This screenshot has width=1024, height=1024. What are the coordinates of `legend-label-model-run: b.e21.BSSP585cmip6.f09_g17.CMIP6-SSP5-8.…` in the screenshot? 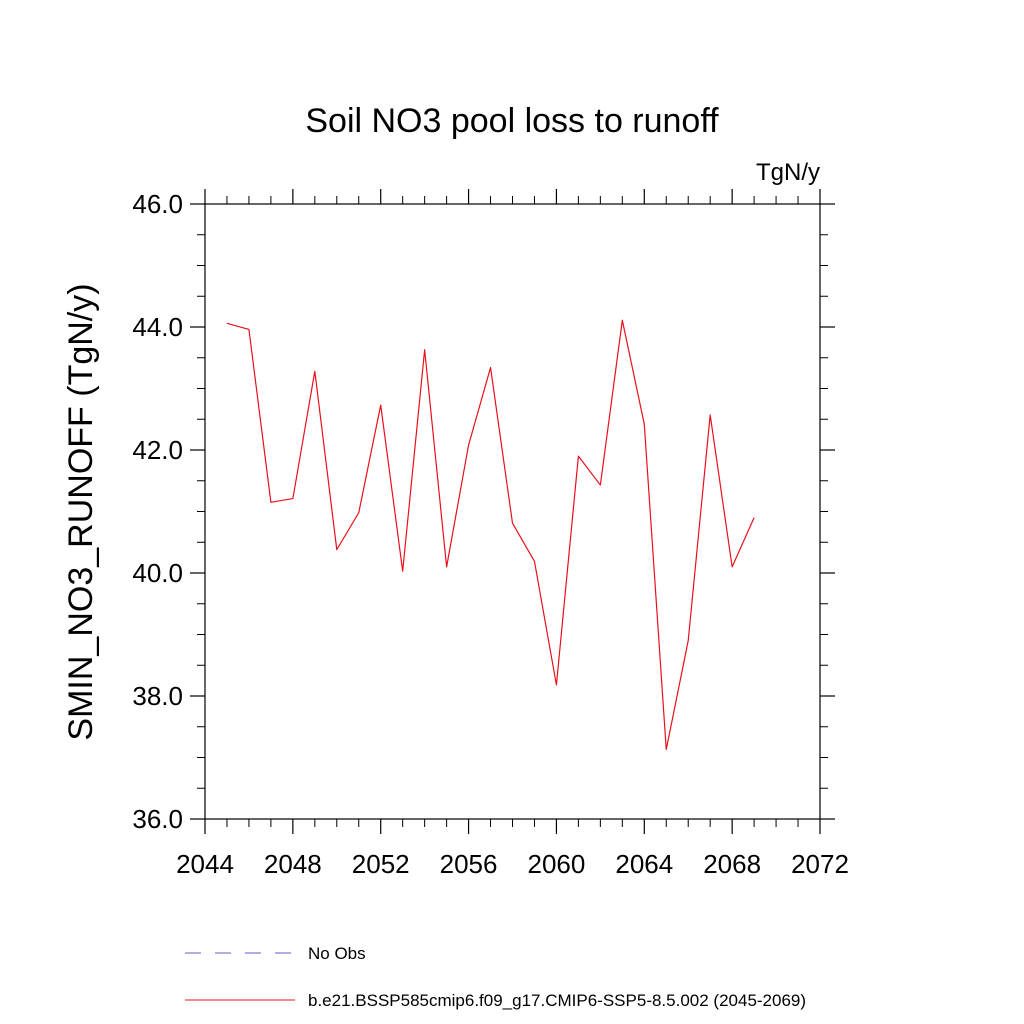 It's located at (557, 1000).